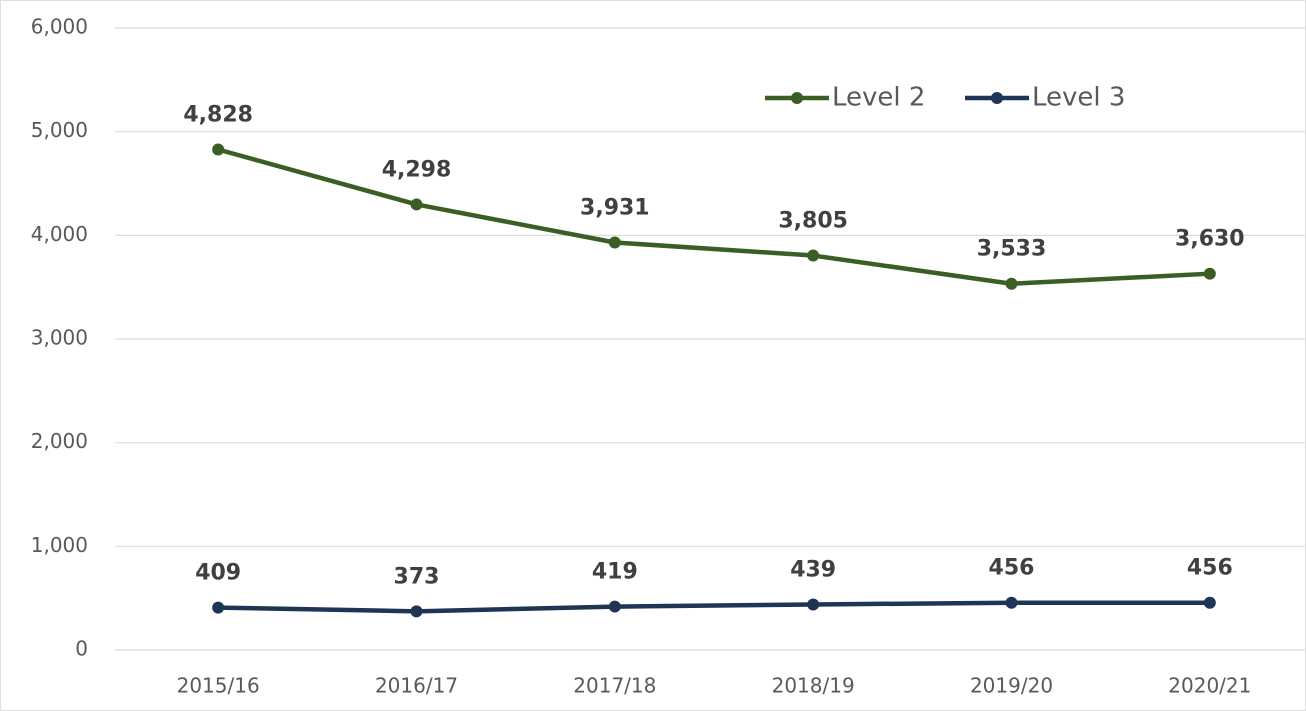  Describe the element at coordinates (1078, 98) in the screenshot. I see `legend-label: Level 3` at that location.